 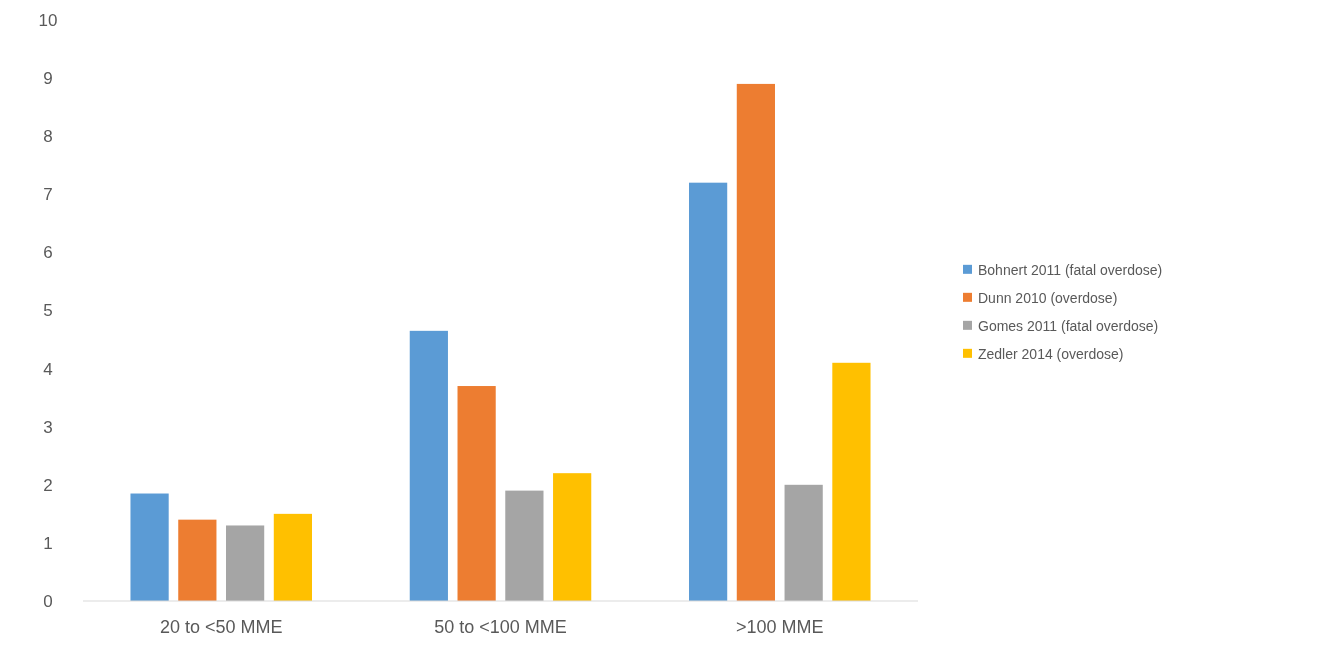 What do you see at coordinates (500, 627) in the screenshot?
I see `x-tick-label: 50 to <100 MME` at bounding box center [500, 627].